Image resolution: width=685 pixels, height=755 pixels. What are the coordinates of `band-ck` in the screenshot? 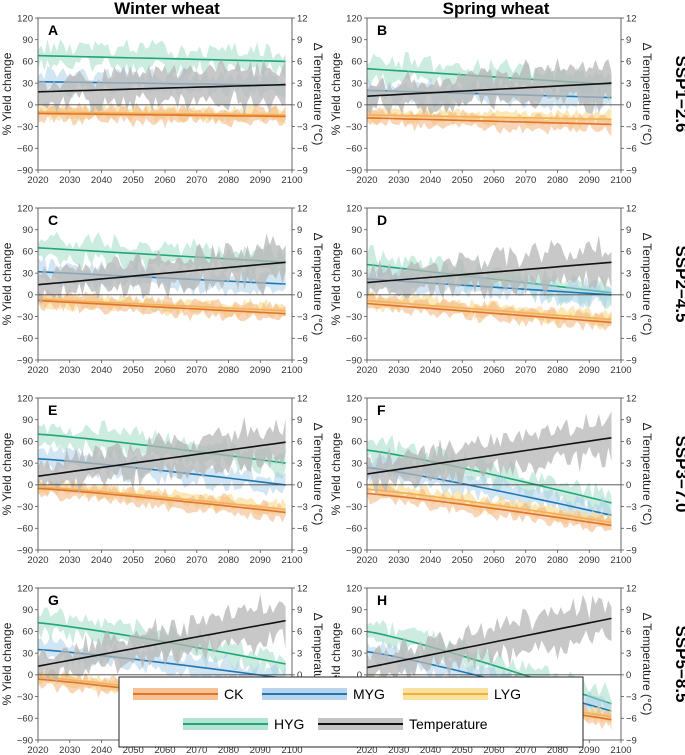 It's located at (162, 305).